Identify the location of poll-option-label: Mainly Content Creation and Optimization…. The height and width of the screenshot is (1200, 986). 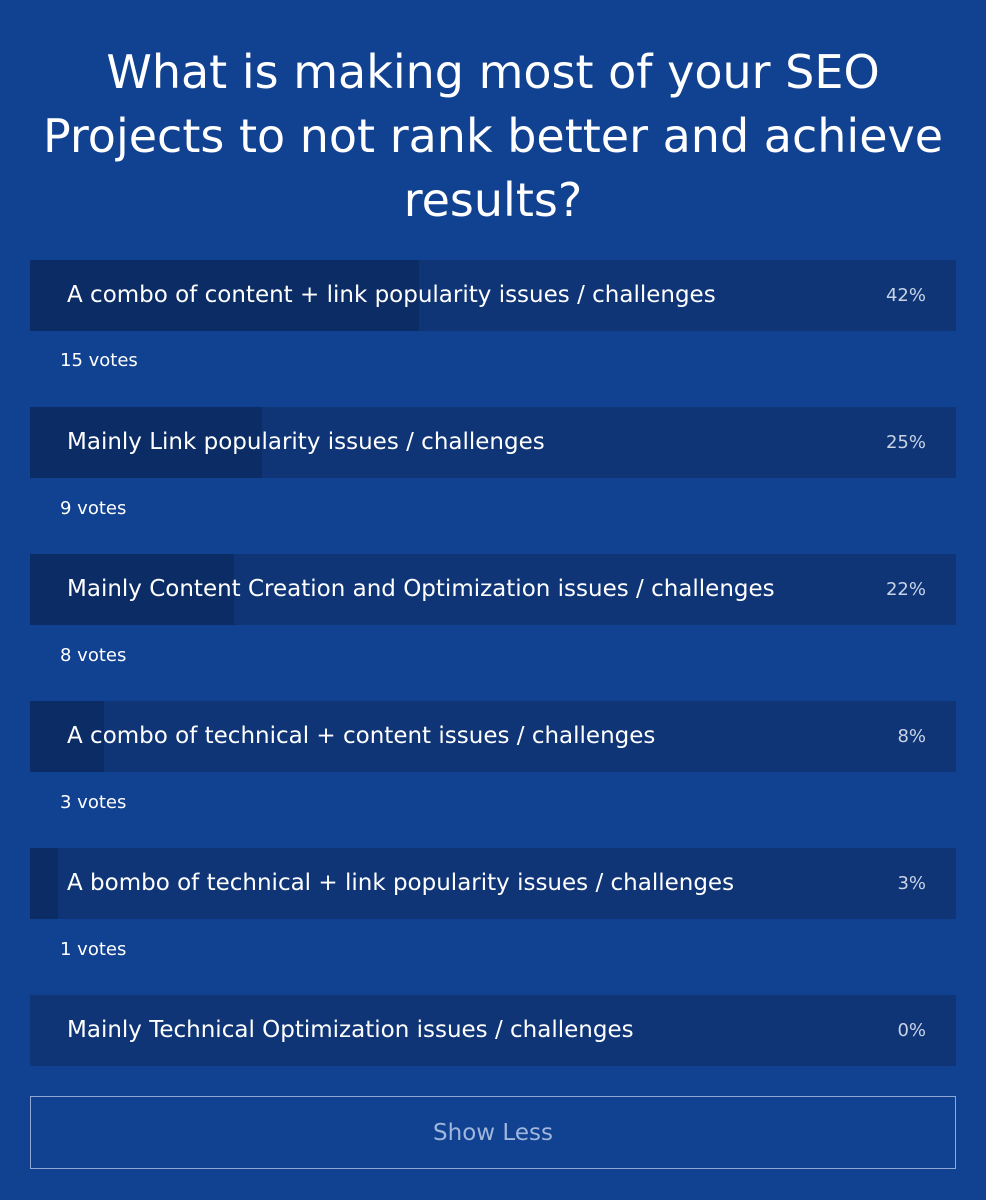
(421, 589).